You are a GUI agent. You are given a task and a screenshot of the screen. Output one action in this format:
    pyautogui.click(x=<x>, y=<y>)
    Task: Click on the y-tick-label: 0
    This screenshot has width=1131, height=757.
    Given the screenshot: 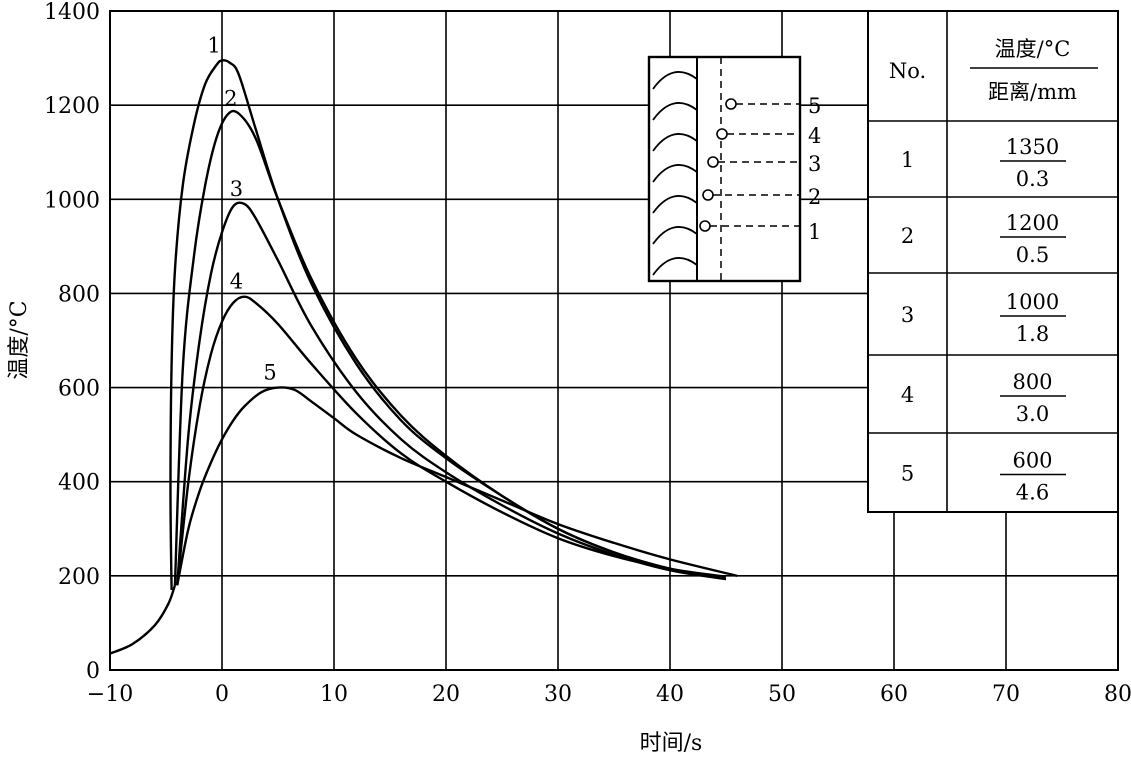 What is the action you would take?
    pyautogui.click(x=93, y=671)
    